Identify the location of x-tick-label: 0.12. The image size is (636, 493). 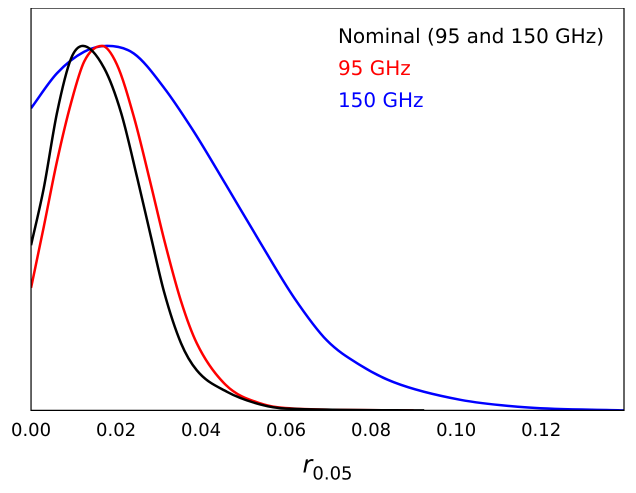
(541, 430).